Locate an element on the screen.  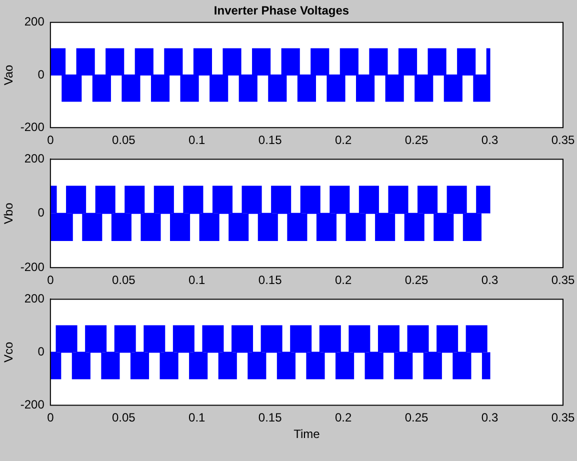
x-axis-title: Time is located at coordinates (307, 434).